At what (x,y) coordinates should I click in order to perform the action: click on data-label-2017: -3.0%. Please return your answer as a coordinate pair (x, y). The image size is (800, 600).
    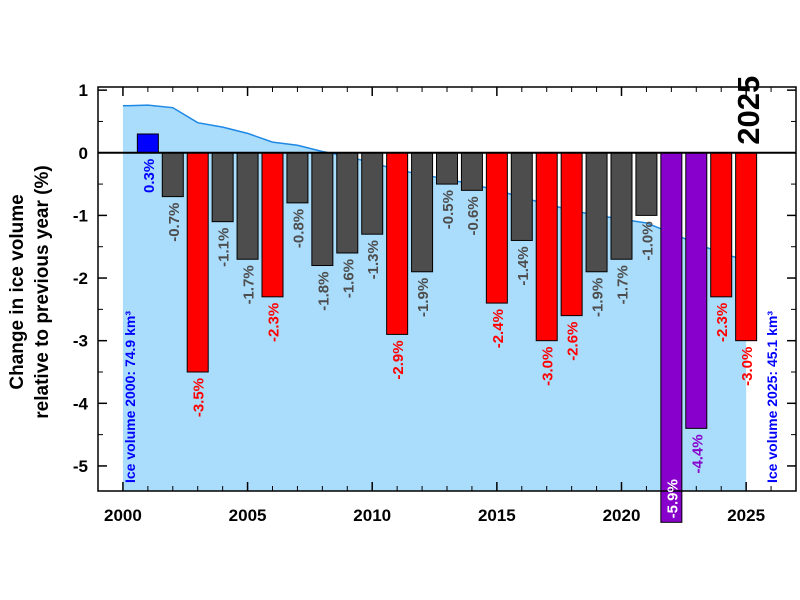
    Looking at the image, I should click on (548, 366).